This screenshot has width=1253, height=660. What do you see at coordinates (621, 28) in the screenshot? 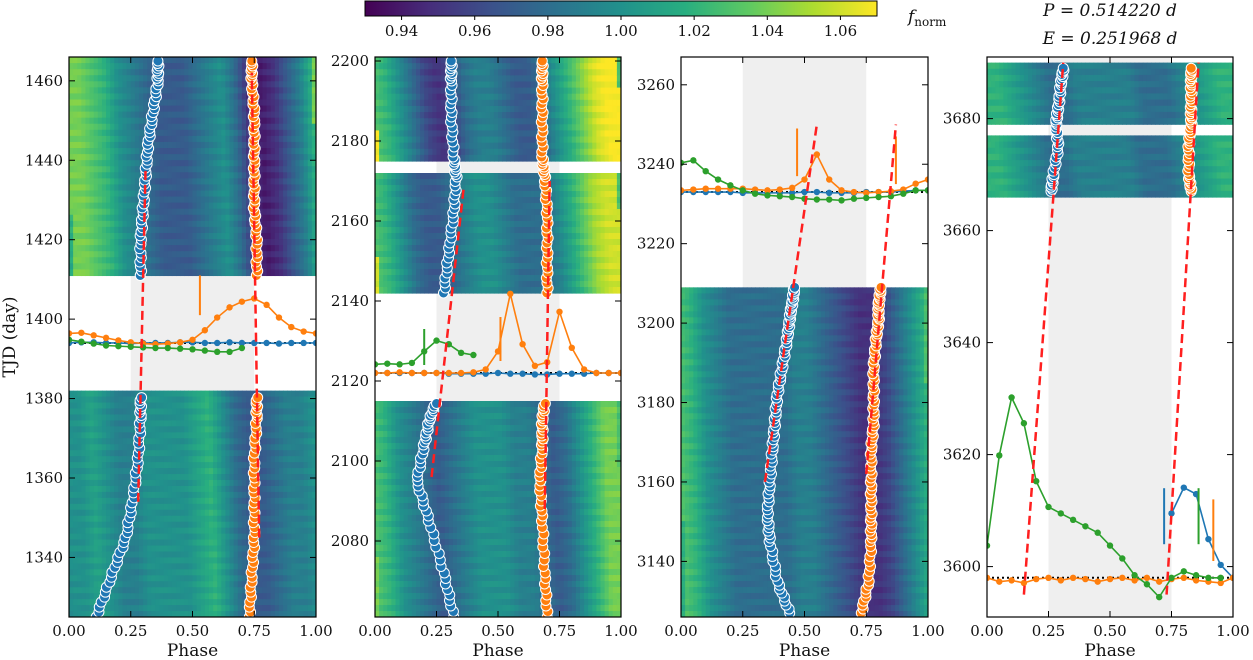
I see `colorbar-ticks: 0.94 0.96 0.98 1.00 1.02 1.04 1.06` at bounding box center [621, 28].